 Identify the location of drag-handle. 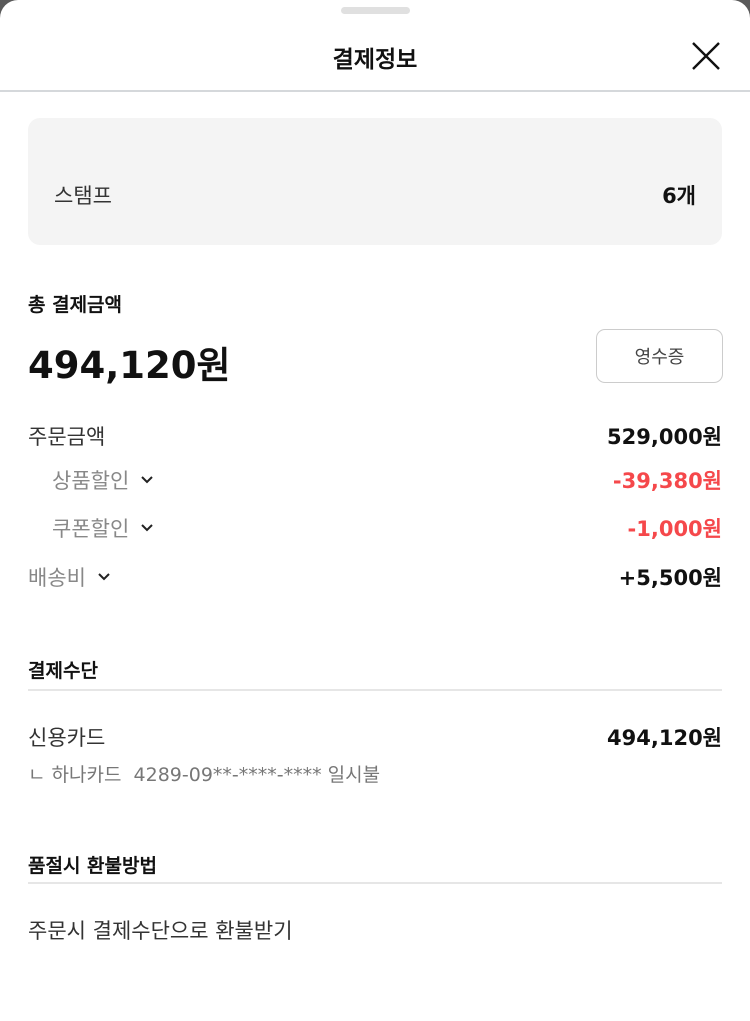
(375, 10).